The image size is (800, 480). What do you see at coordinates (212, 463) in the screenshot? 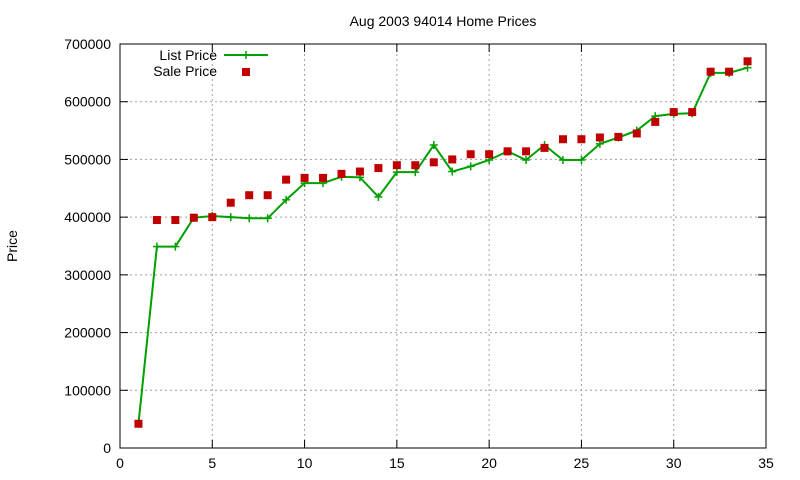
I see `x-tick-label: 5` at bounding box center [212, 463].